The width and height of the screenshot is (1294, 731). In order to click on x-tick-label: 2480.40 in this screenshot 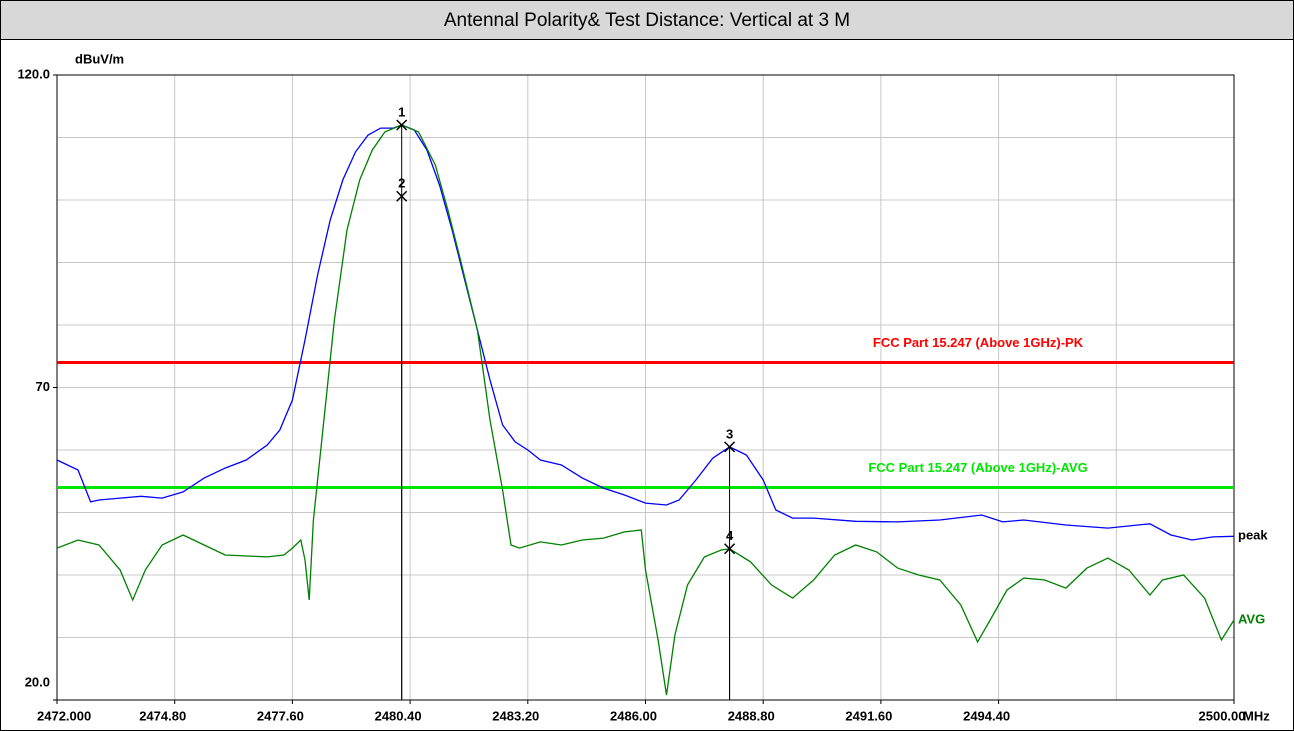, I will do `click(398, 715)`.